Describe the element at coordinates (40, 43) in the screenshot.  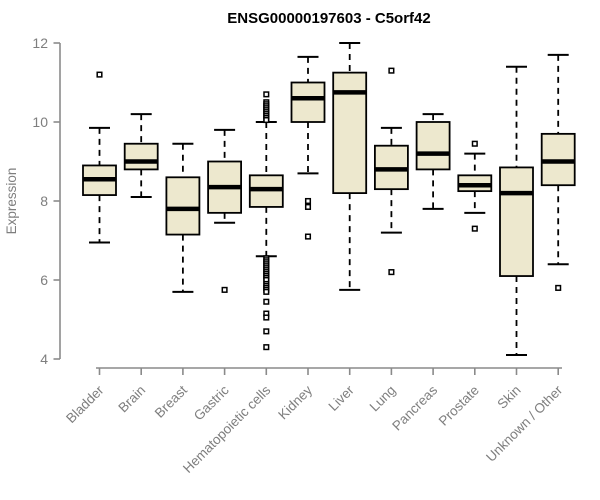
I see `y-tick-label: 12` at that location.